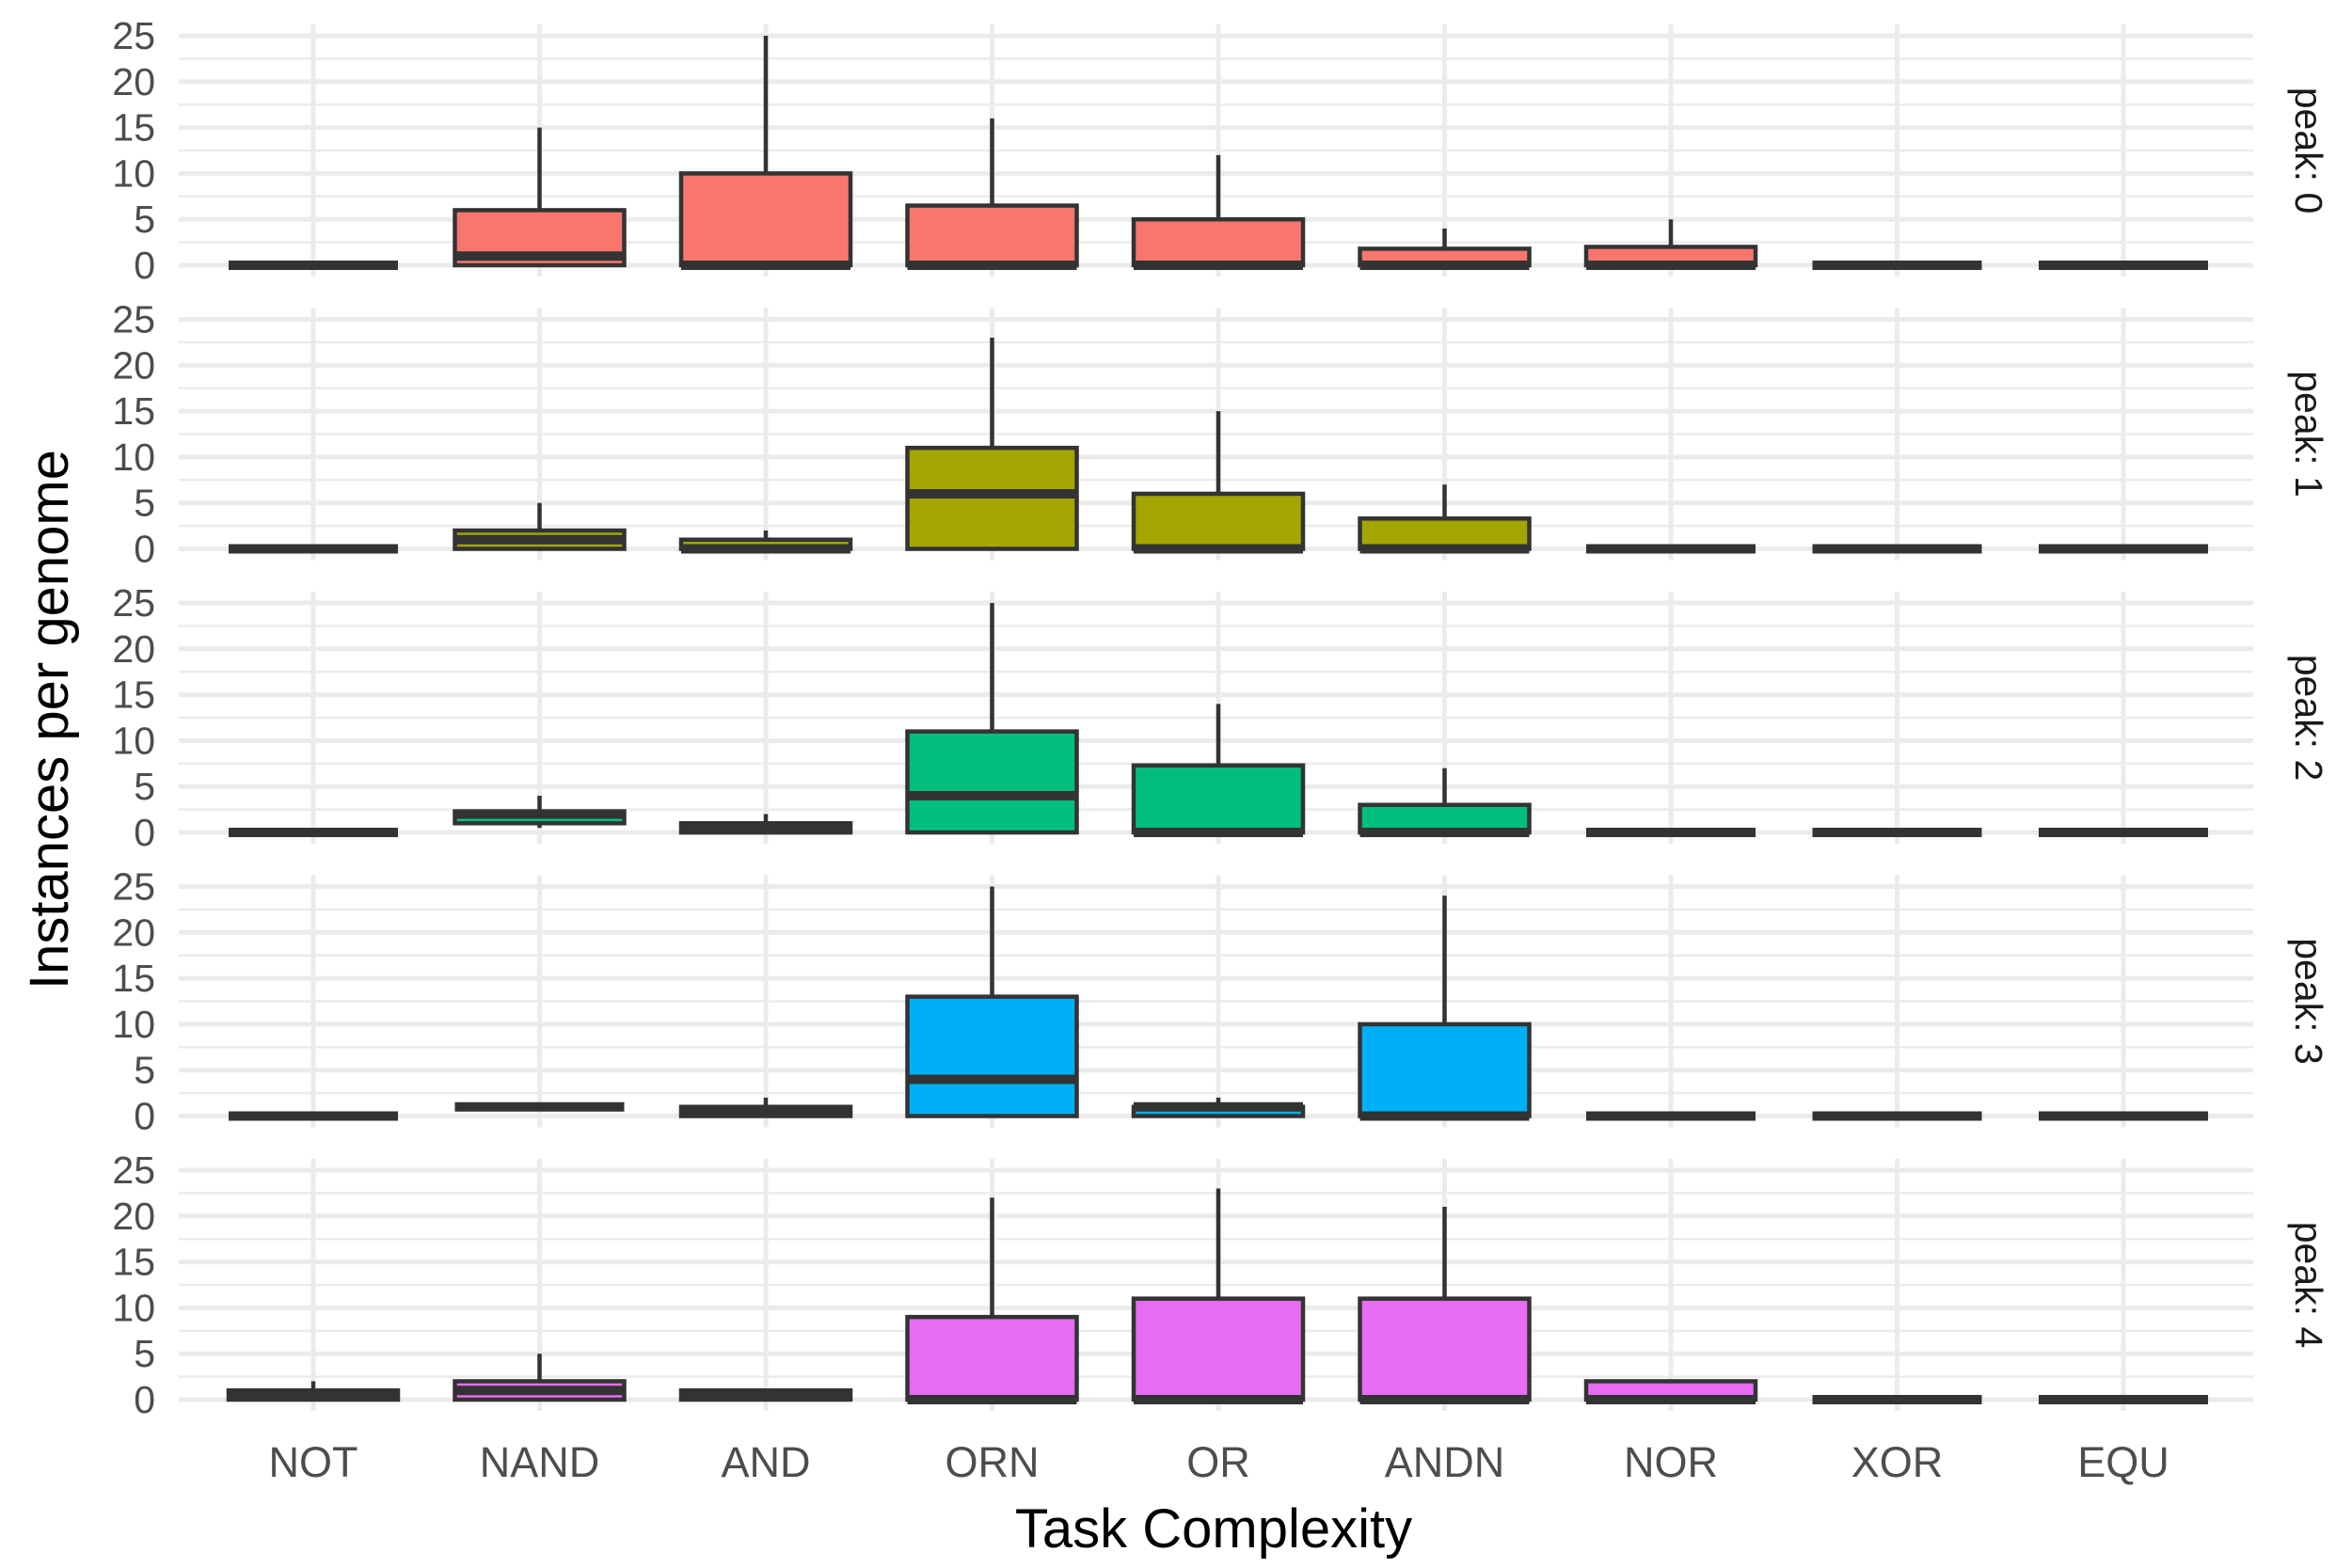  I want to click on x-tick-label-andn: ANDN, so click(1445, 1462).